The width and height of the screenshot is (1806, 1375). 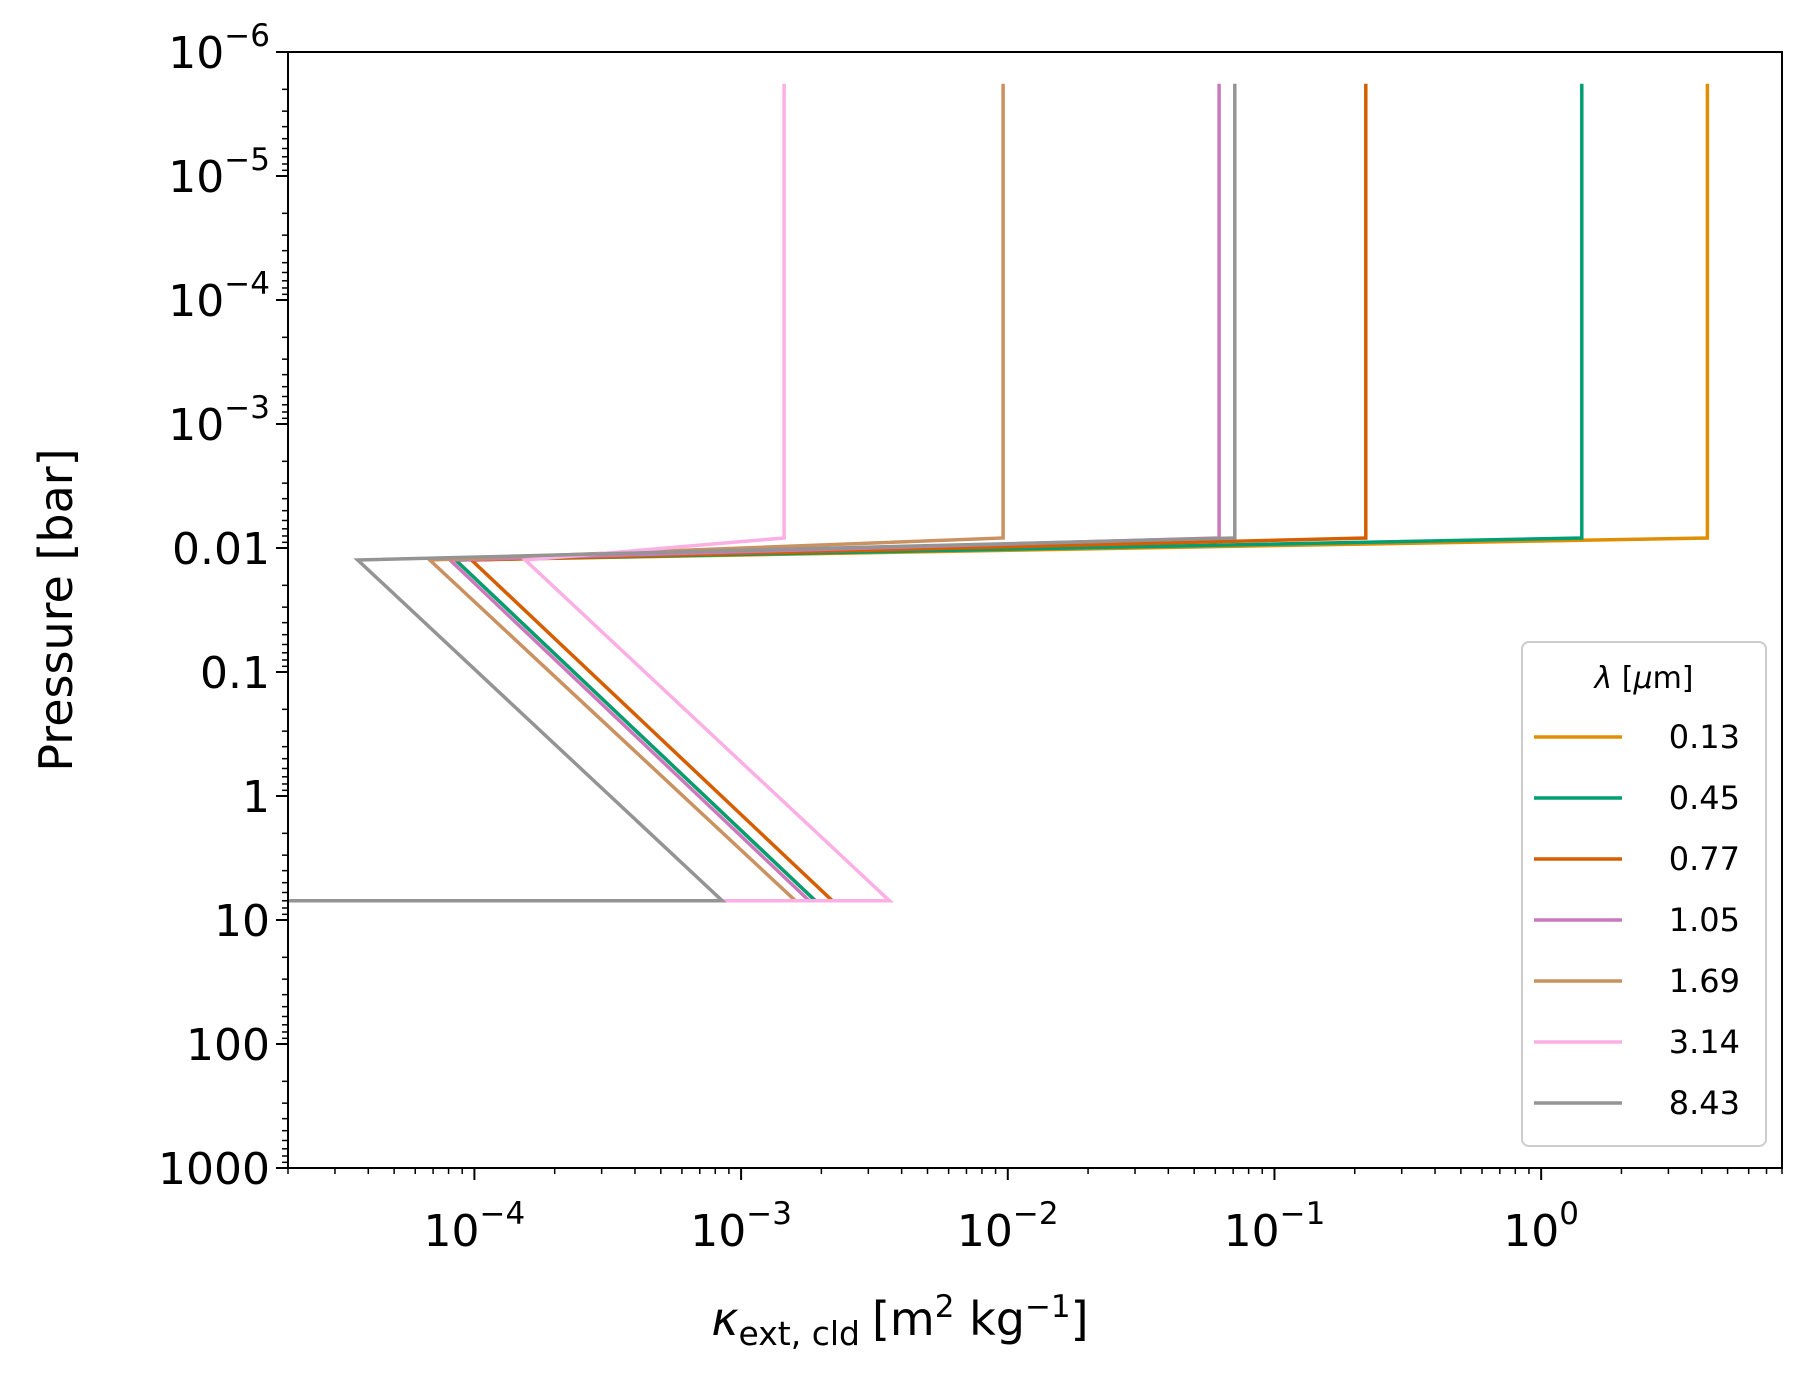 What do you see at coordinates (903, 1319) in the screenshot?
I see `x-label-unit-open: [m` at bounding box center [903, 1319].